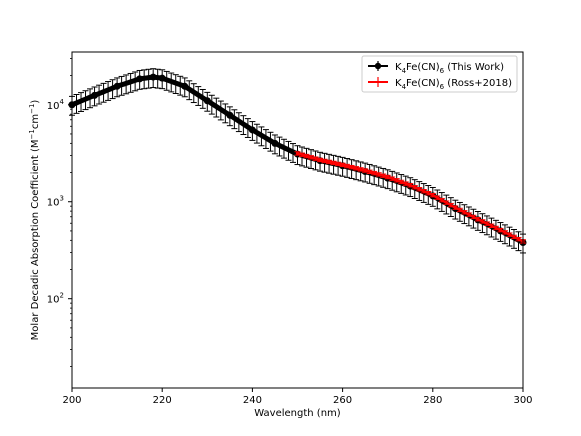 The image size is (581, 436). What do you see at coordinates (449, 68) in the screenshot?
I see `legend-label: K4Fe(CN)6 (This Work)` at bounding box center [449, 68].